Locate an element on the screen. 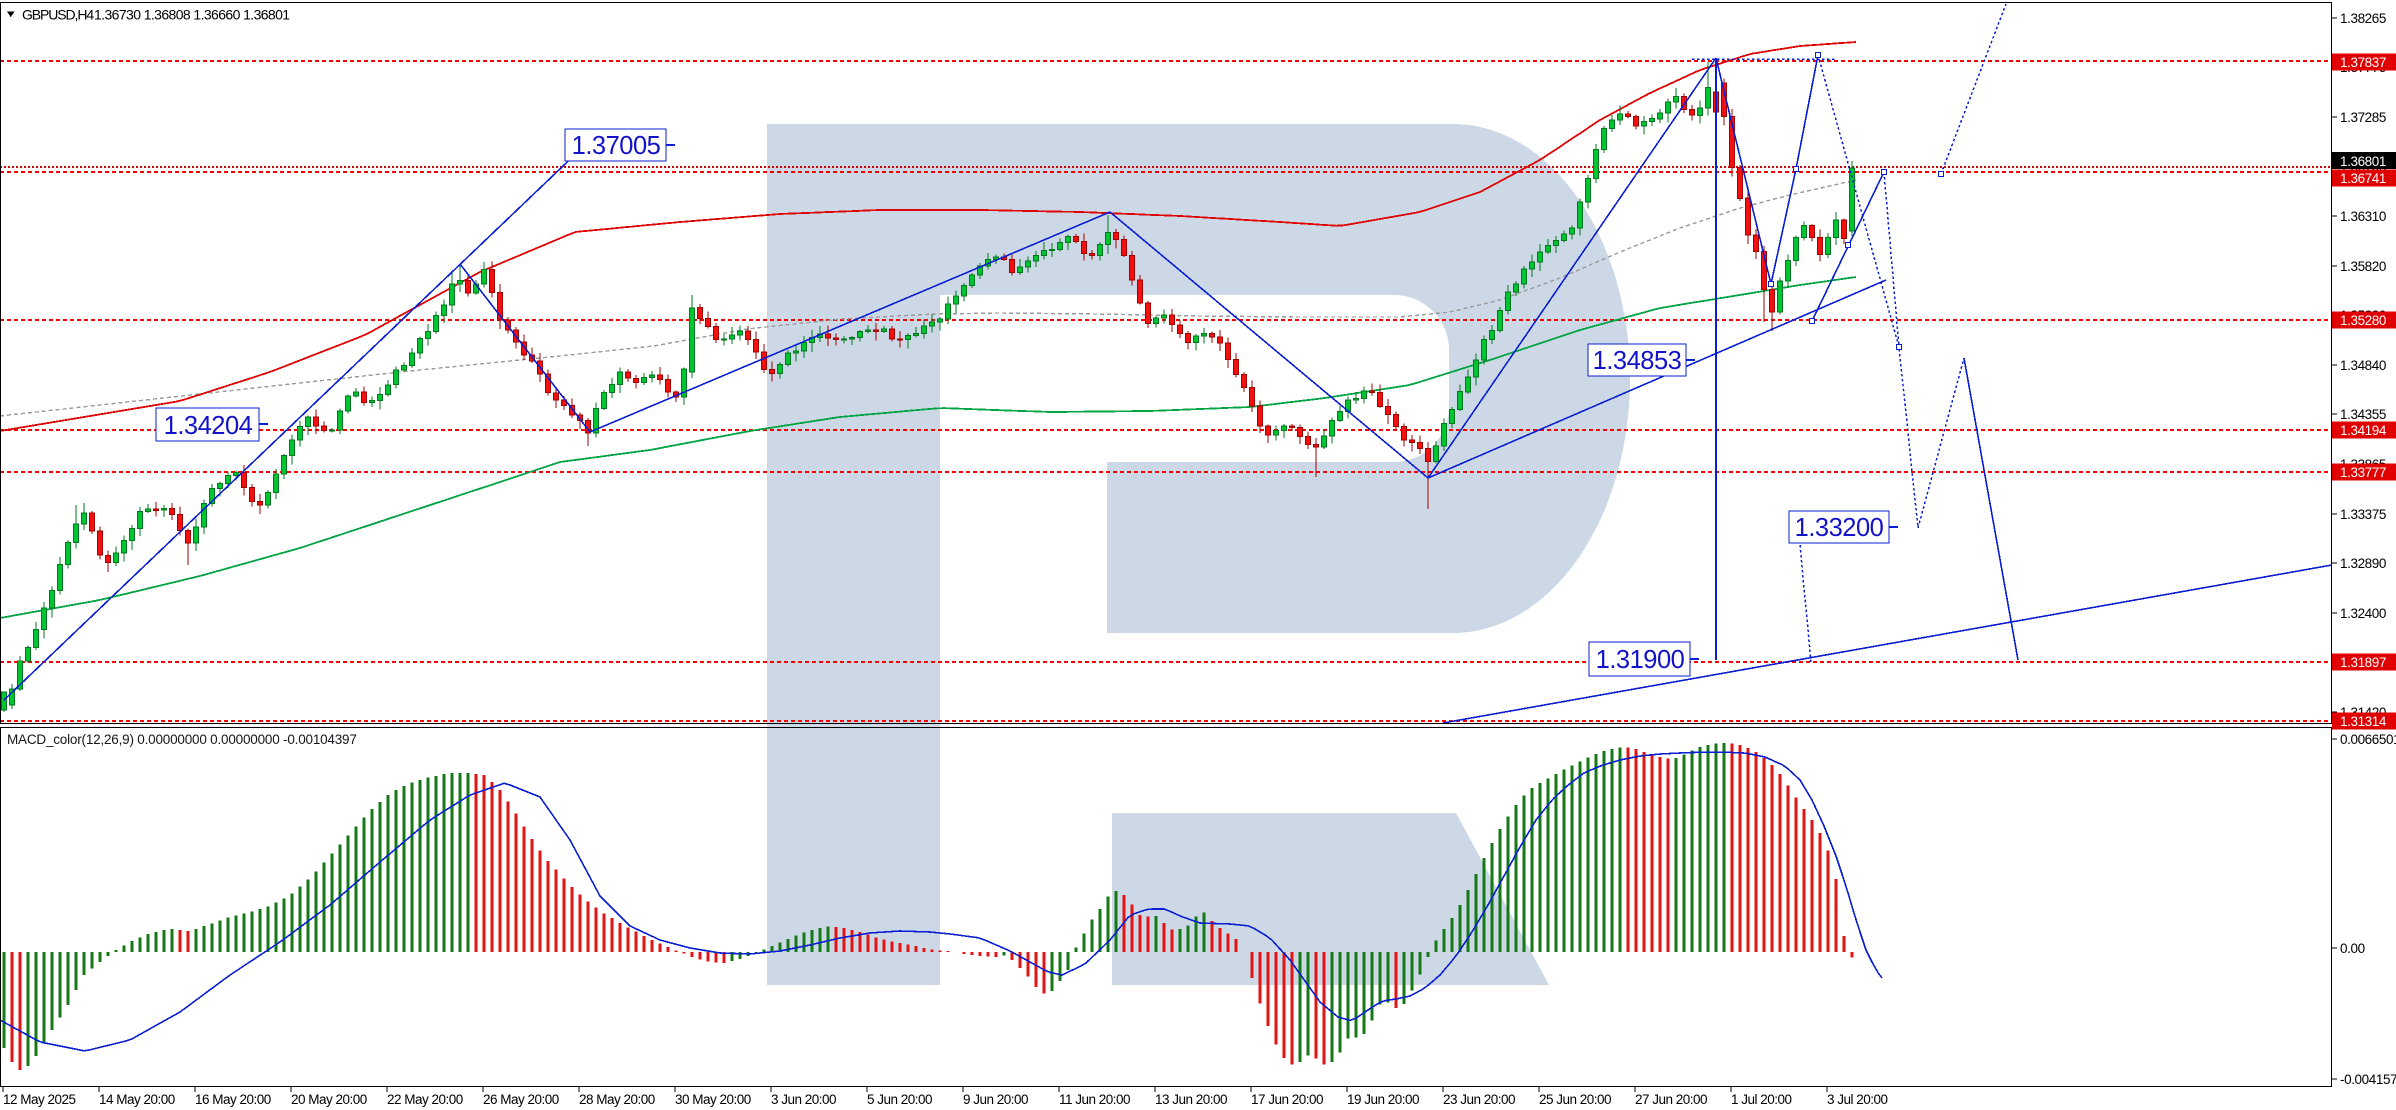  svg-text: 1.33777 is located at coordinates (2363, 472).